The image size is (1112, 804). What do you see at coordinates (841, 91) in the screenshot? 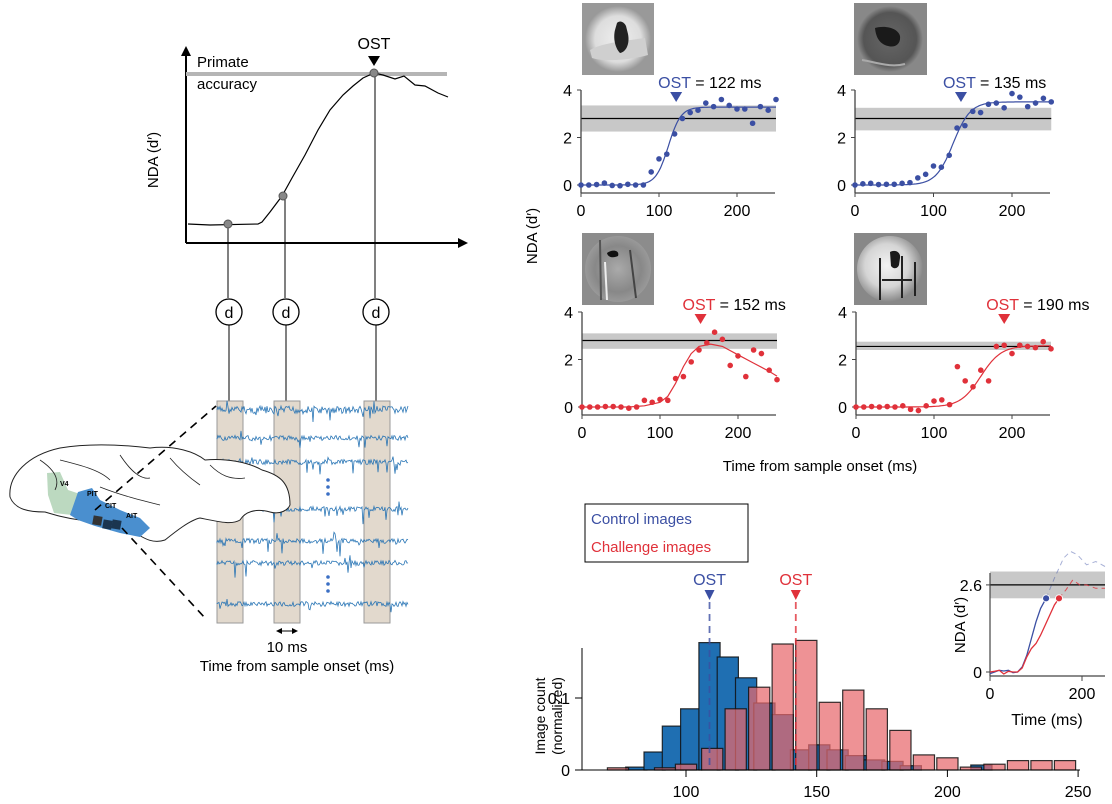
I see `y-tick-label: 4` at bounding box center [841, 91].